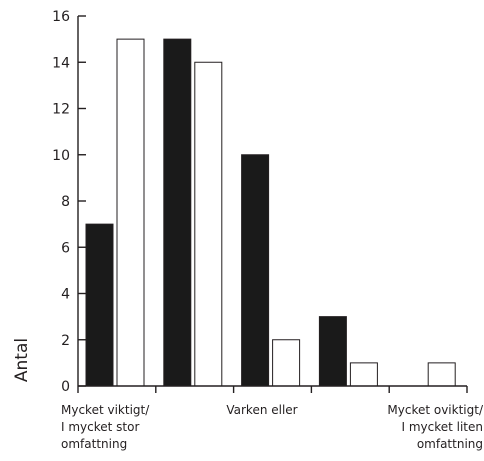 This screenshot has width=484, height=461. What do you see at coordinates (22, 360) in the screenshot?
I see `y-axis-label: Antal` at bounding box center [22, 360].